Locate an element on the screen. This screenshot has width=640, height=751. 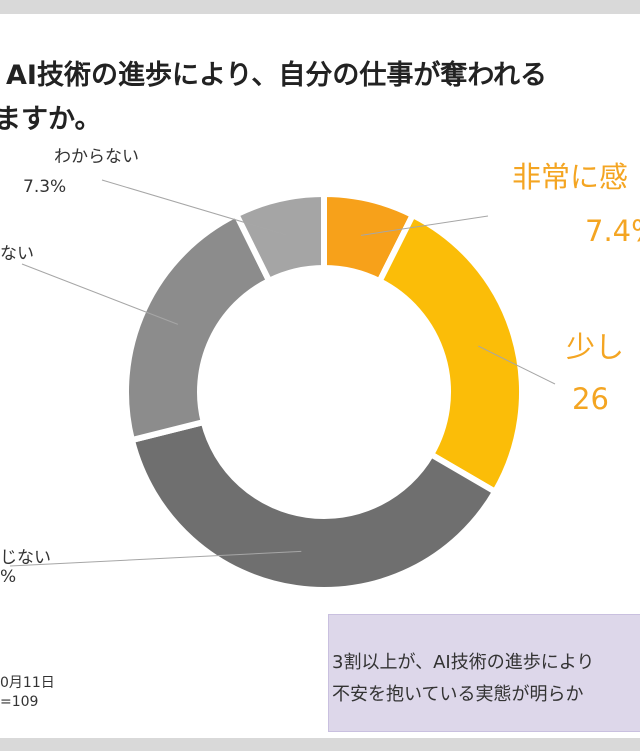
slice-somewhat is located at coordinates (450, 353).